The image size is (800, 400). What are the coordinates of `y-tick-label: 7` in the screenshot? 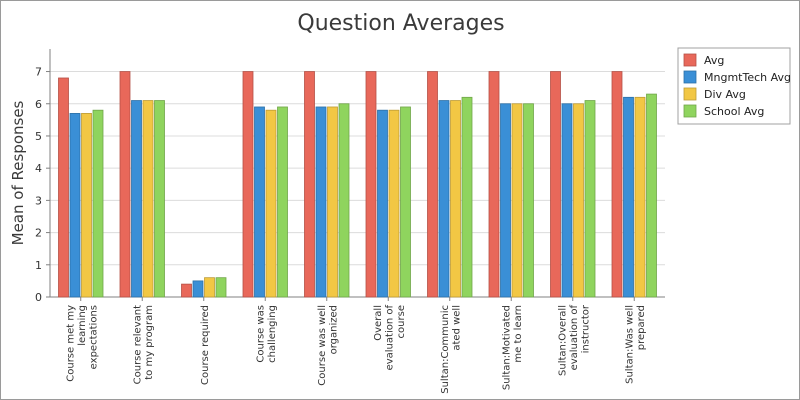 It's located at (38, 72).